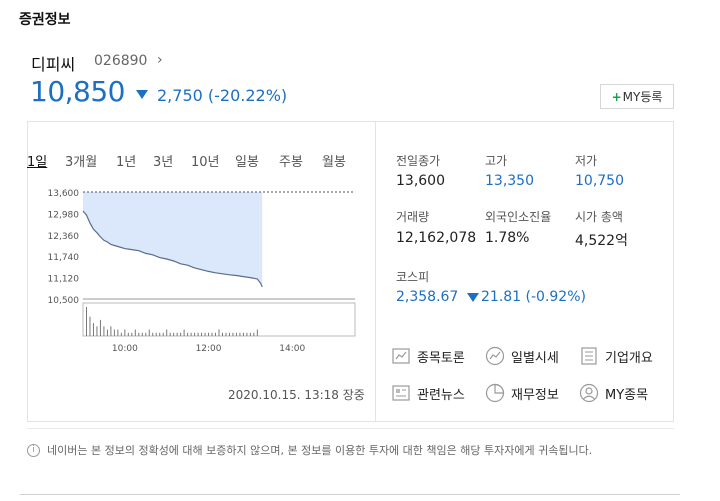  Describe the element at coordinates (441, 395) in the screenshot. I see `link-label: 관련뉴스` at that location.